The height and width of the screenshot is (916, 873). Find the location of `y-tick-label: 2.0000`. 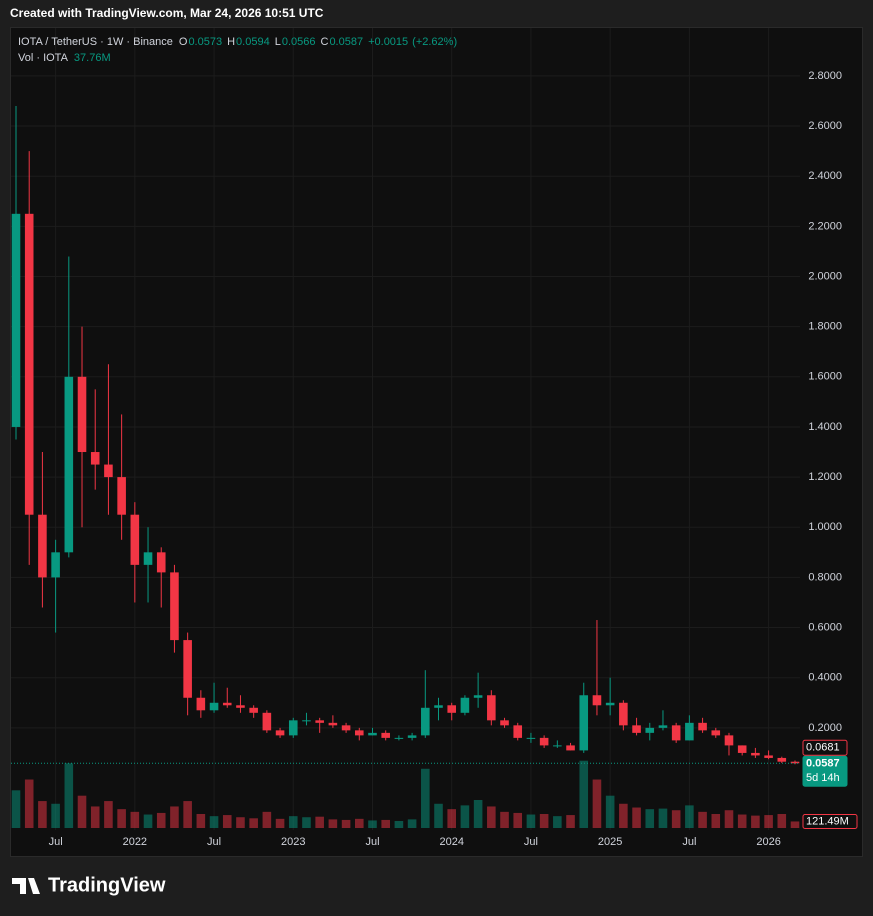

y-tick-label: 2.0000 is located at coordinates (825, 276).